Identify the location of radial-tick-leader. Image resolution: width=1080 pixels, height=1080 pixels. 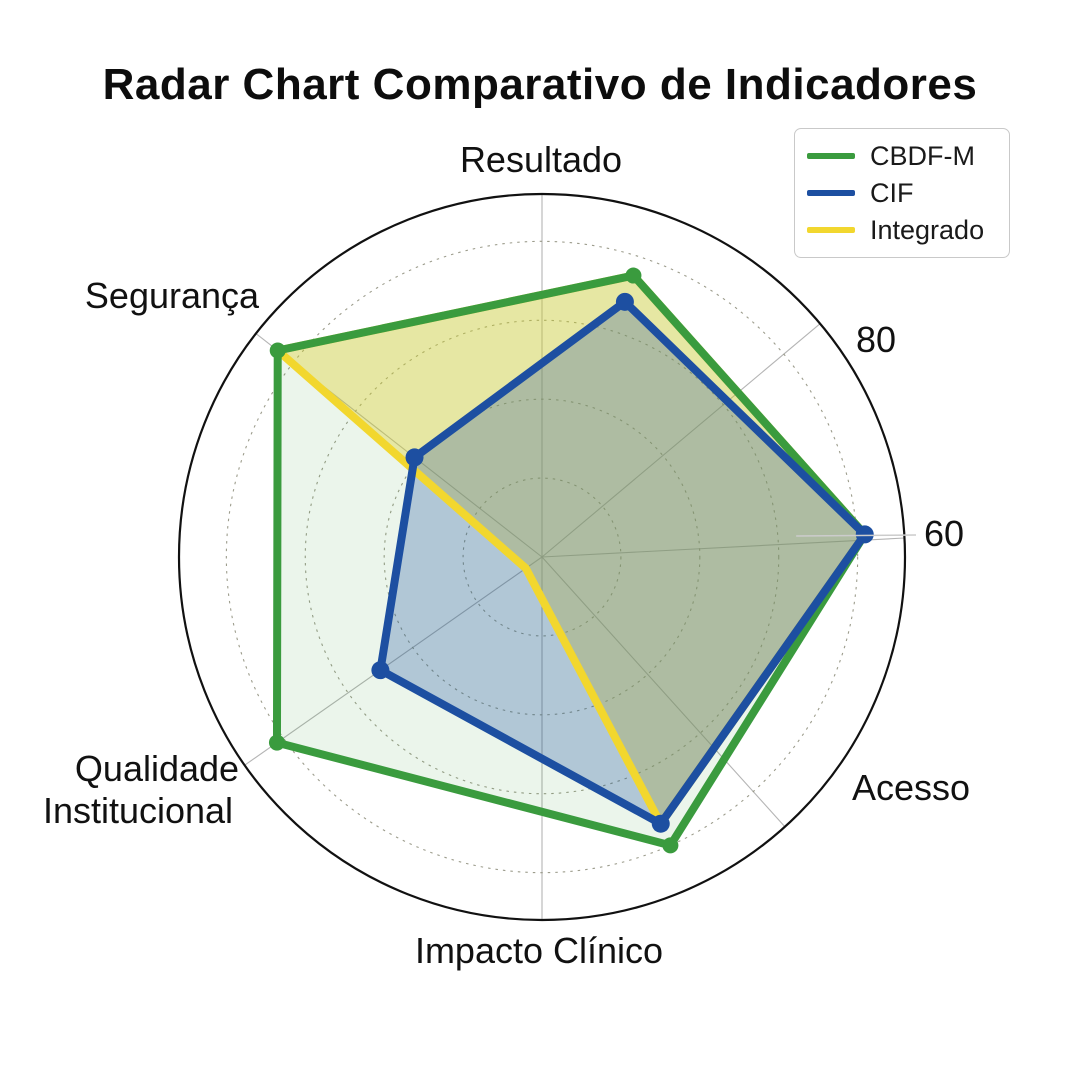
(856, 535).